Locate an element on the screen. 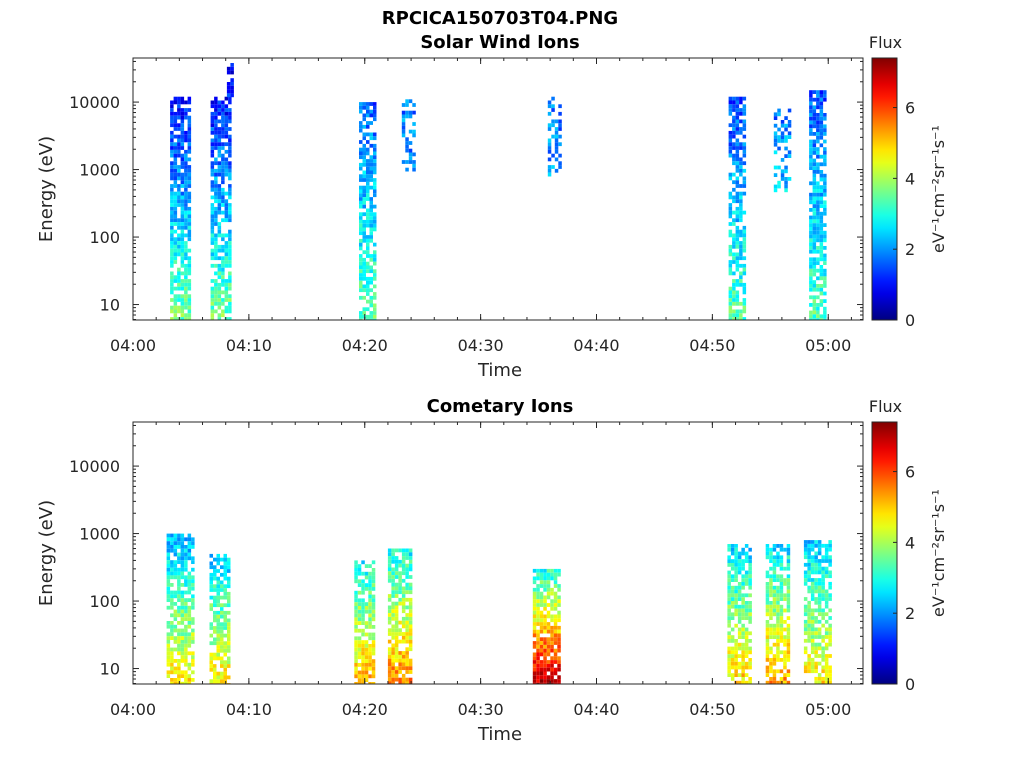 The image size is (1024, 772). x-tick-label: 04:20 is located at coordinates (365, 345).